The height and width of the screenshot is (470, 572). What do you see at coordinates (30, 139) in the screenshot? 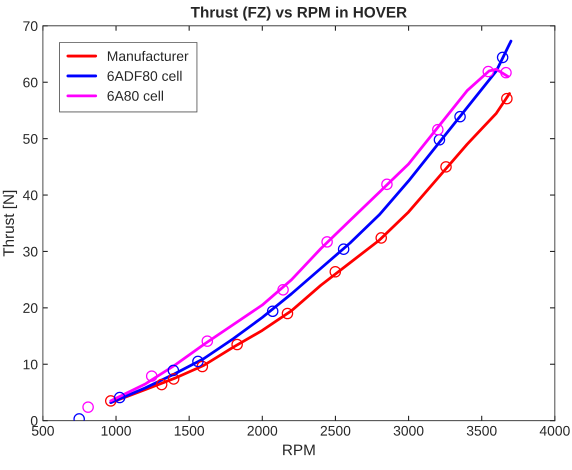
I see `y-tick-label: 50` at bounding box center [30, 139].